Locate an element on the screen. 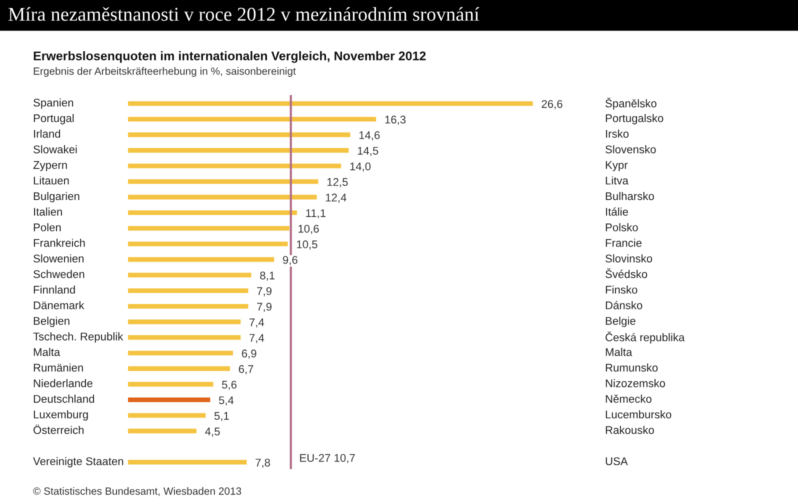 This screenshot has width=798, height=502. data-label: 12,4 is located at coordinates (336, 198).